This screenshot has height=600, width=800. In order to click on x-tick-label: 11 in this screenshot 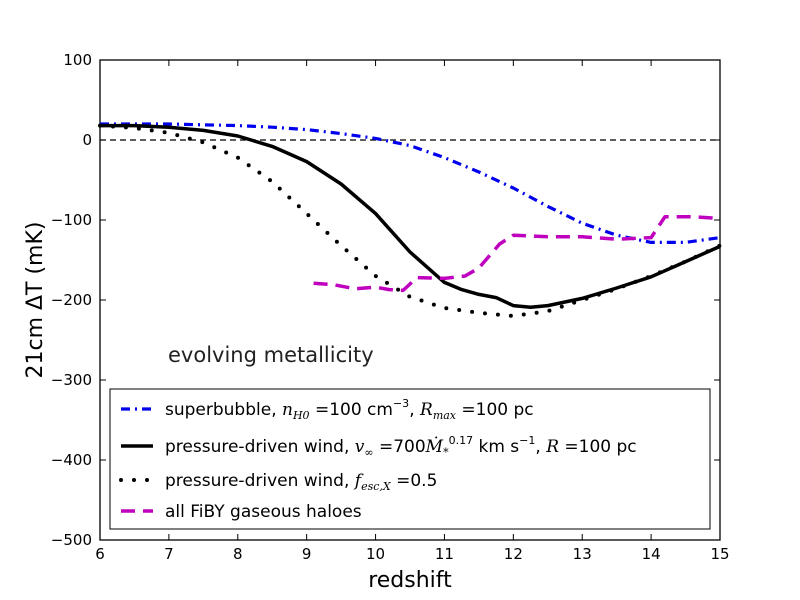, I will do `click(444, 554)`.